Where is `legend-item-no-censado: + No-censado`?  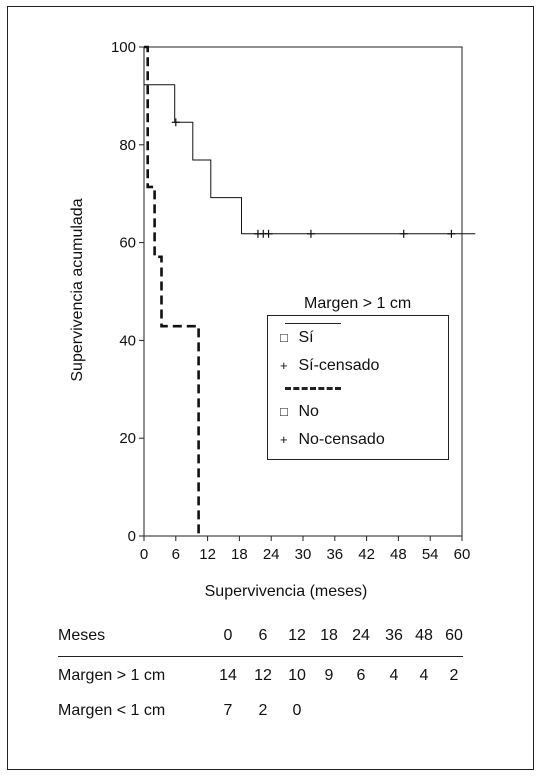
legend-item-no-censado: + No-censado is located at coordinates (332, 440).